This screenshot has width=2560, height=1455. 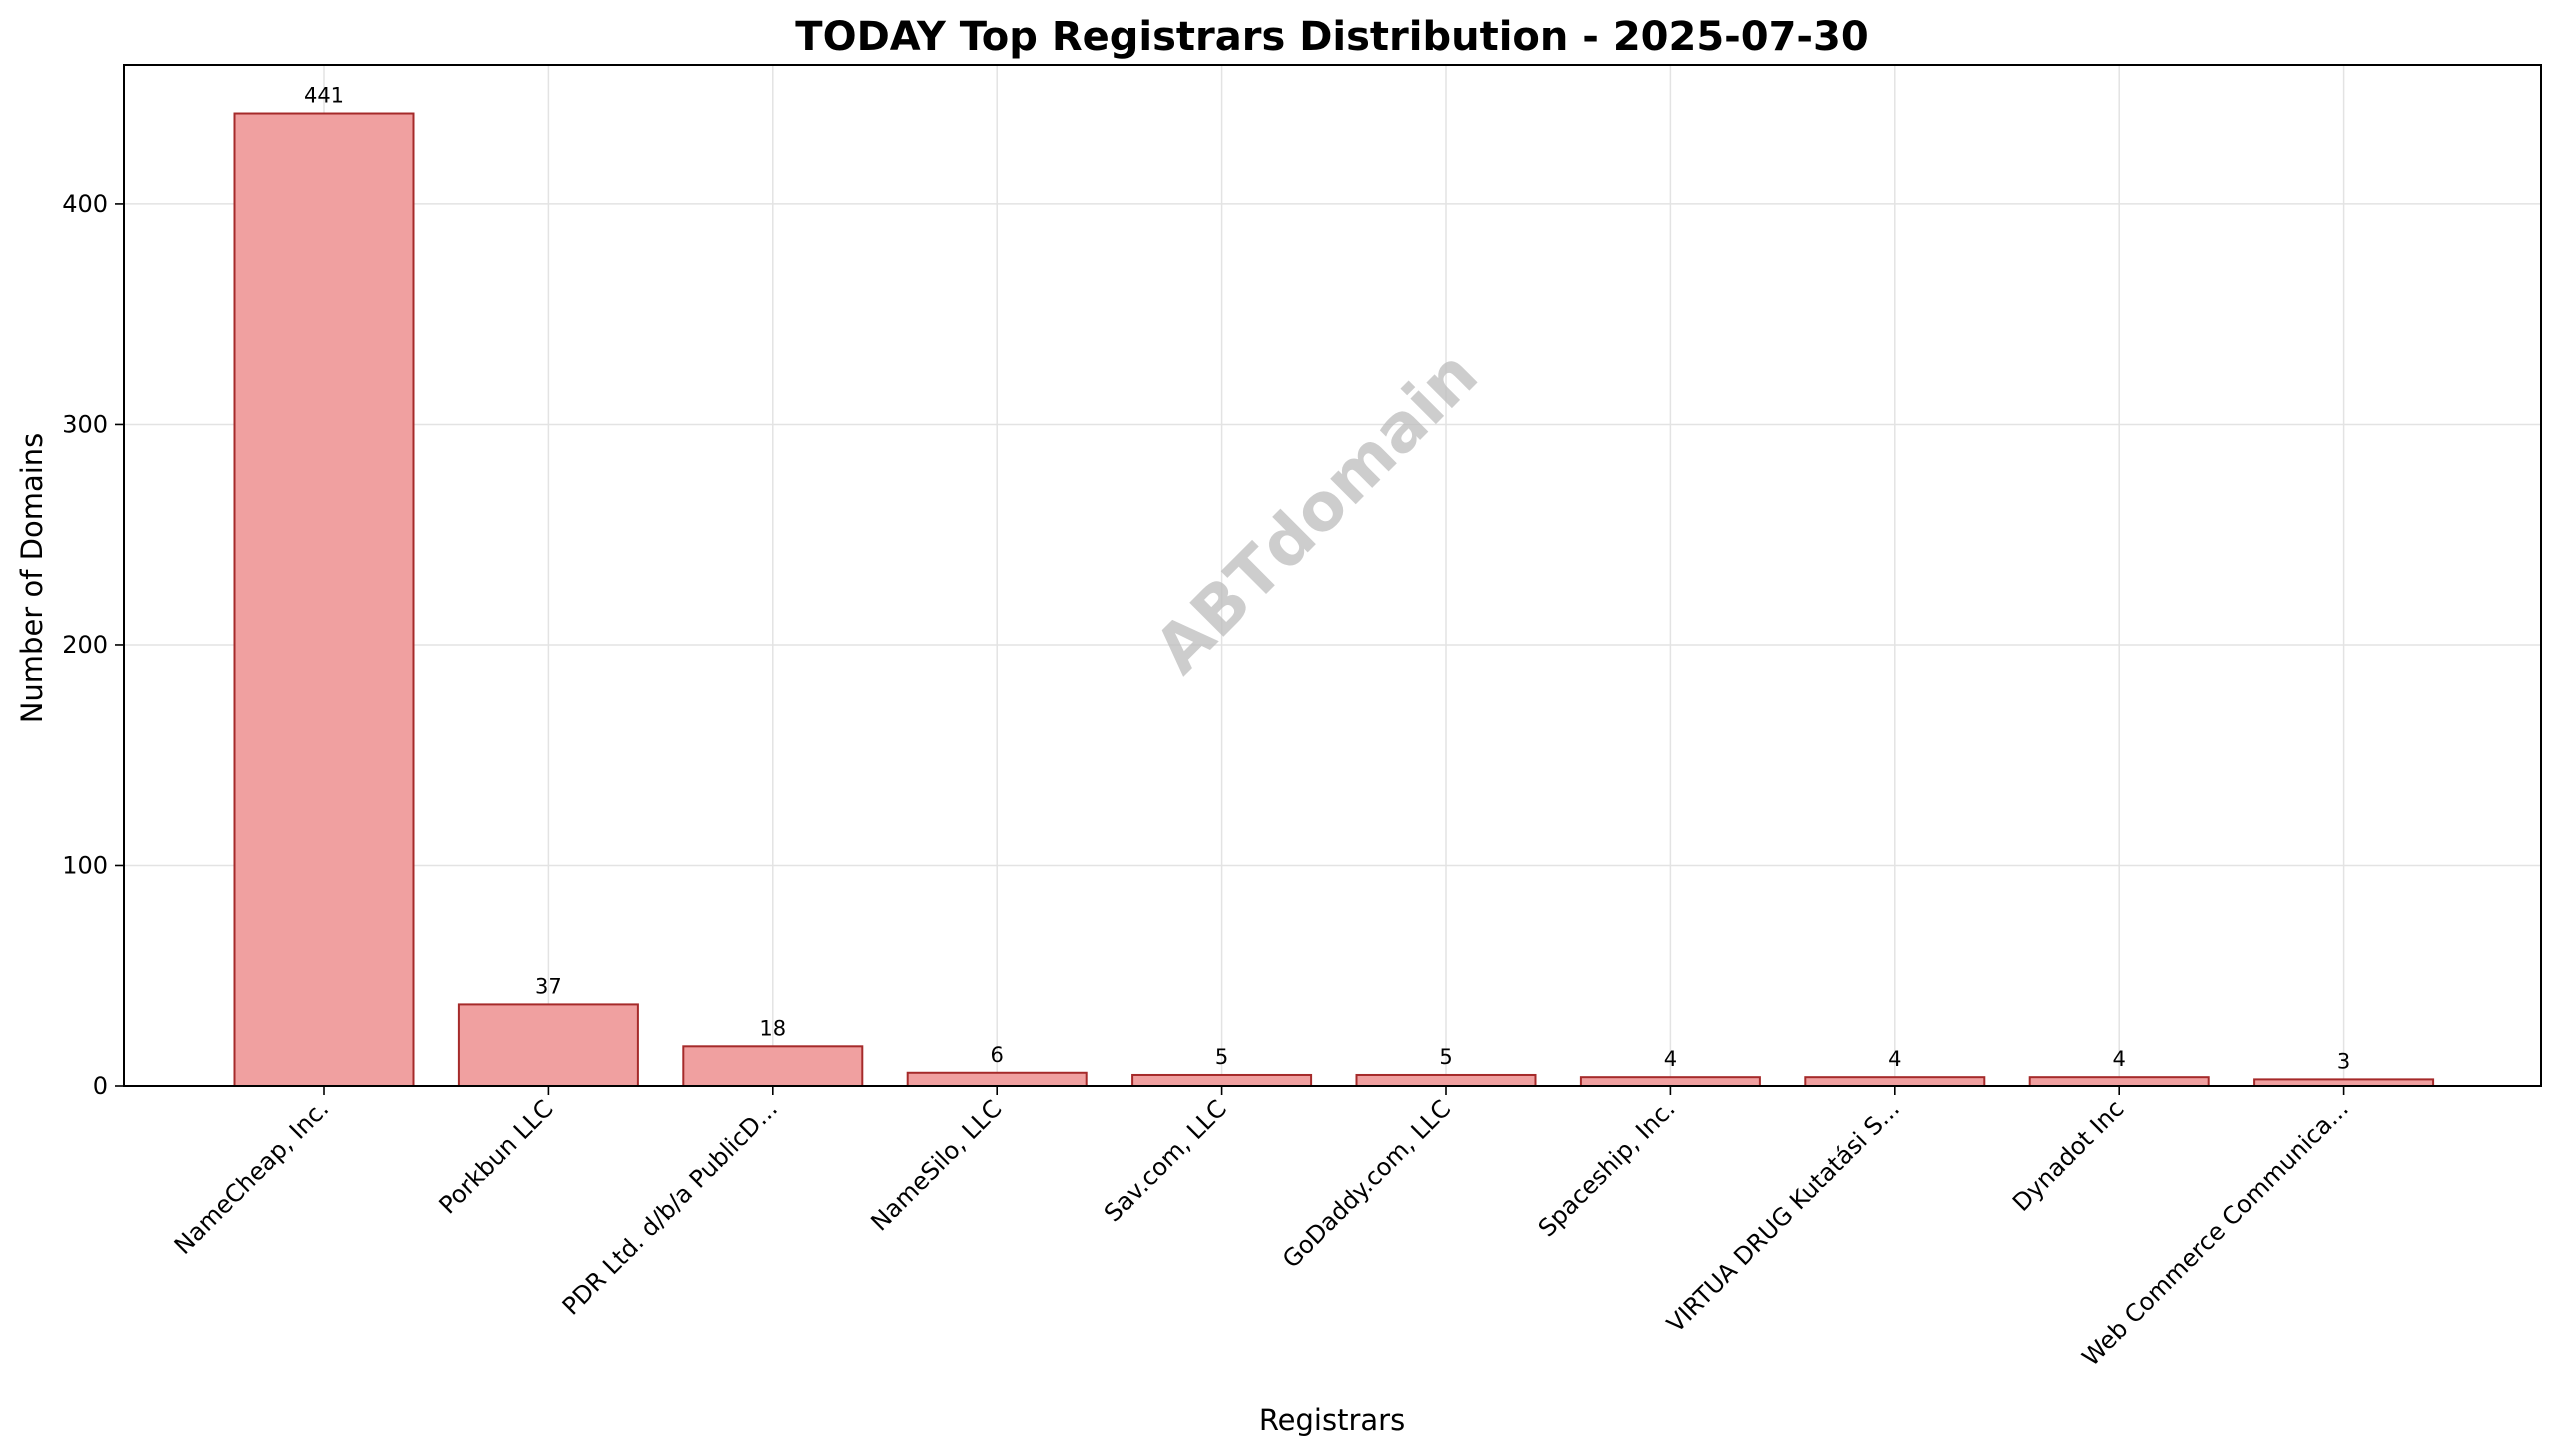 What do you see at coordinates (100, 1086) in the screenshot?
I see `y-tick-label: 0` at bounding box center [100, 1086].